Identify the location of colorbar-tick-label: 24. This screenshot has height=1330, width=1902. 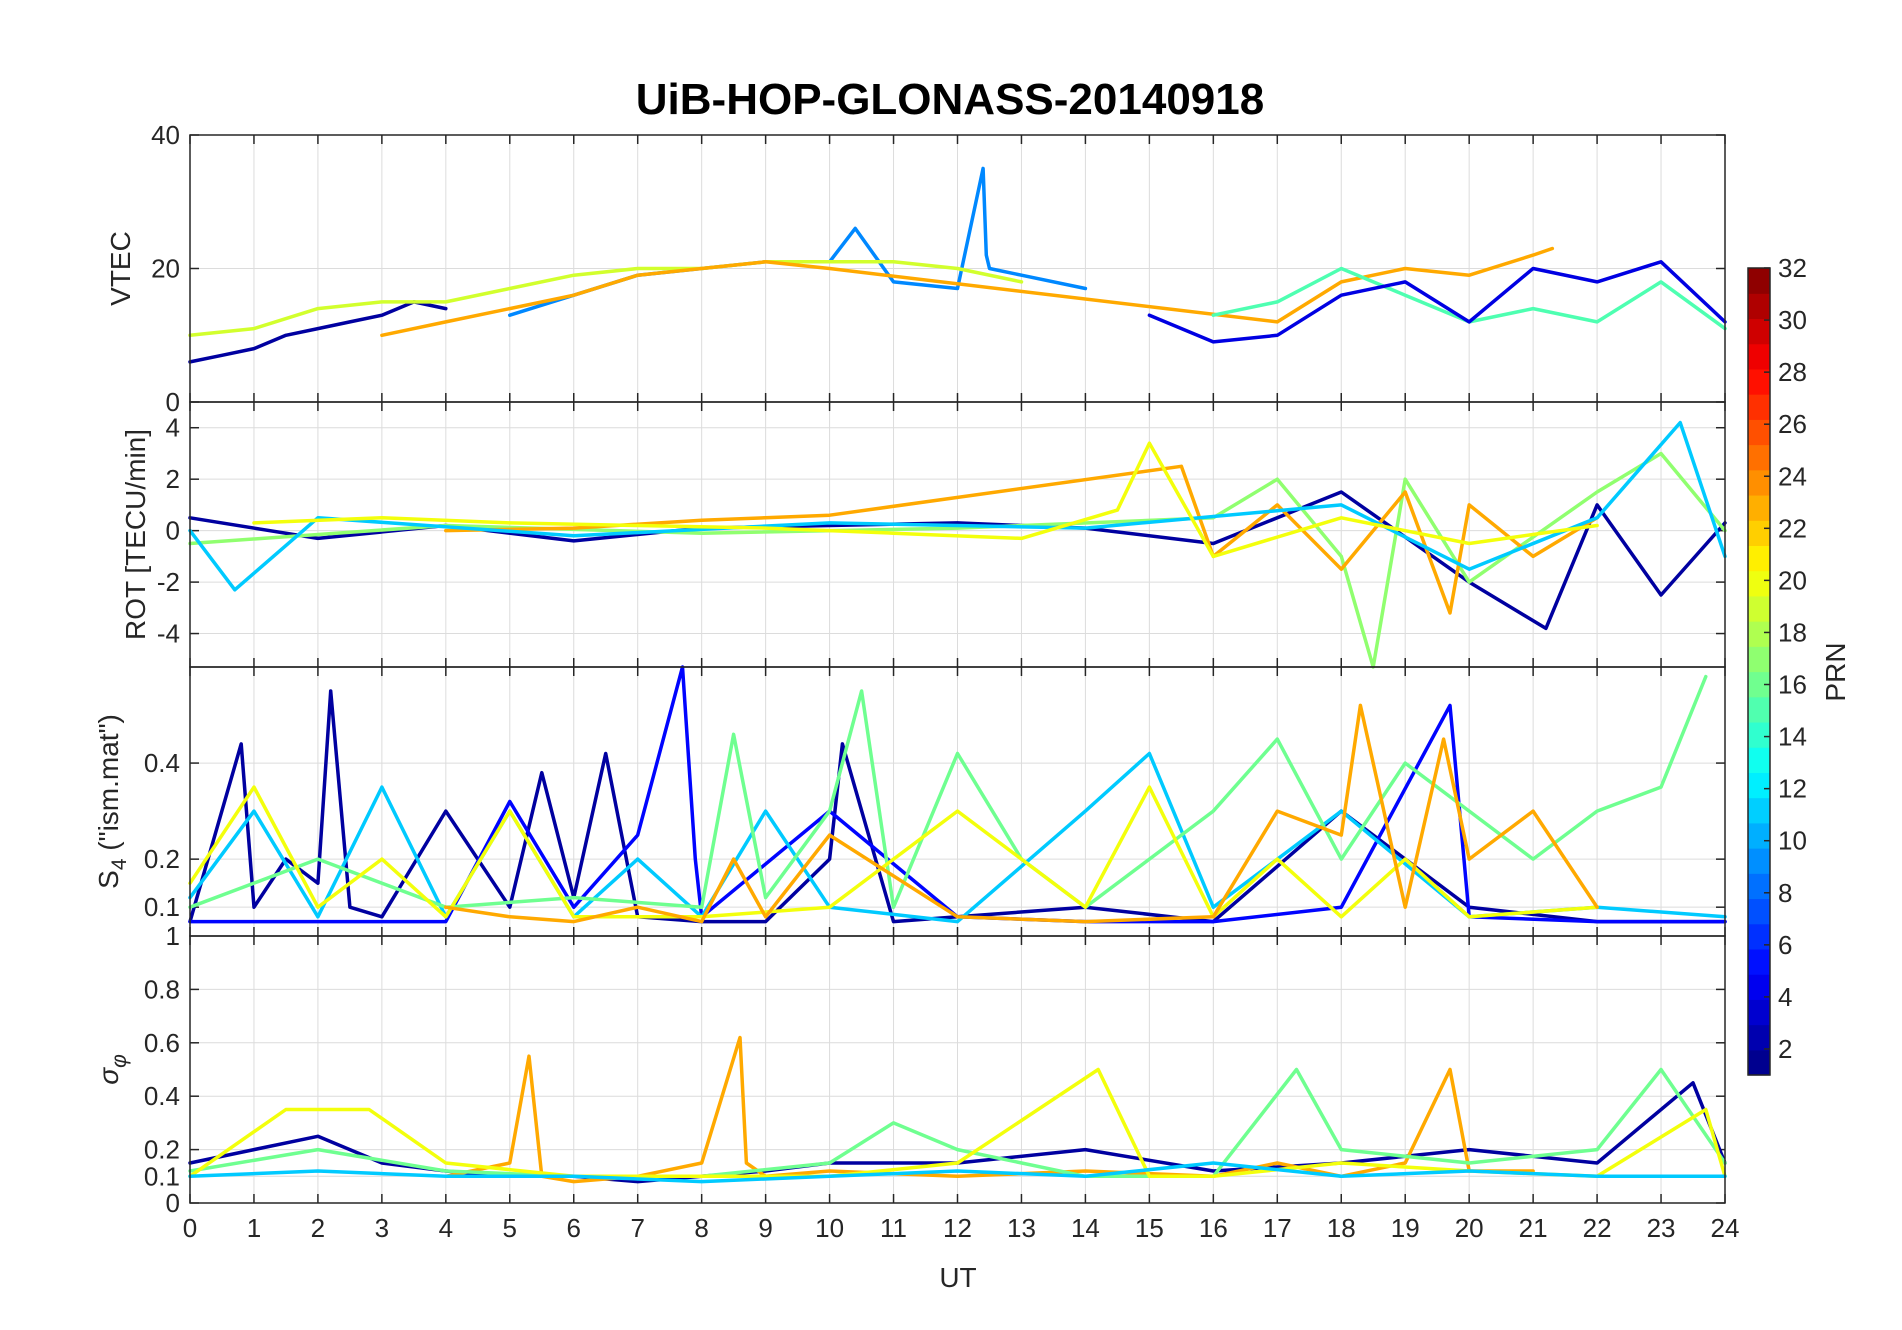
(1792, 476).